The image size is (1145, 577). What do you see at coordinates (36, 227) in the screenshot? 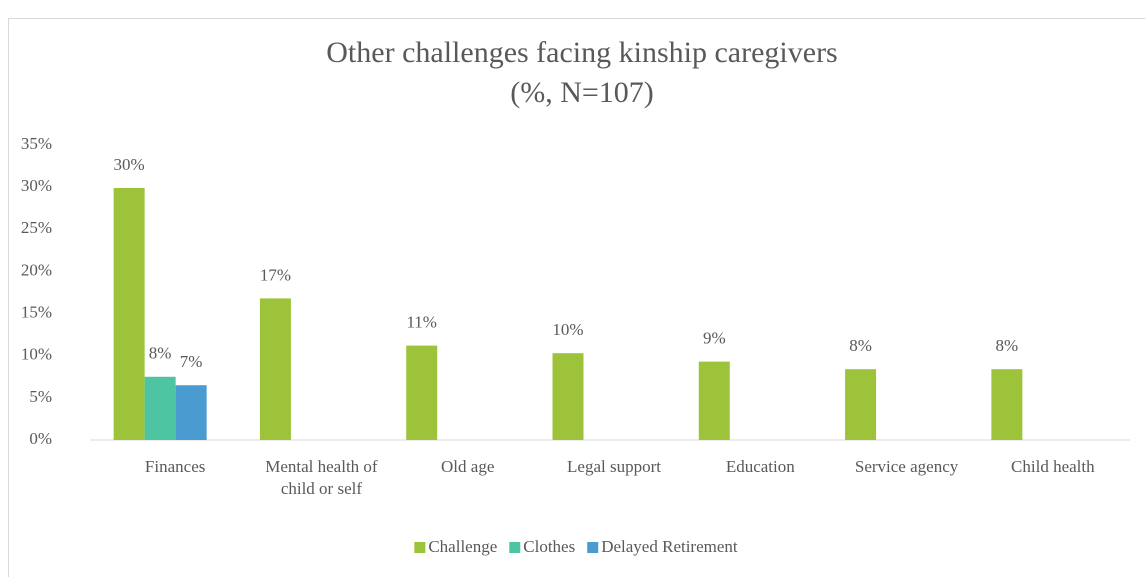
I see `y-tick-label: 25%` at bounding box center [36, 227].